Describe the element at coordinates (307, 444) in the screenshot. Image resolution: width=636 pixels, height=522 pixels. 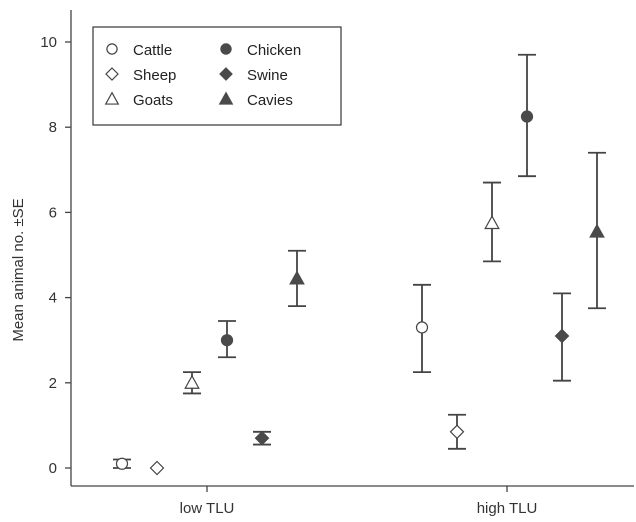
I see `series-sheep` at that location.